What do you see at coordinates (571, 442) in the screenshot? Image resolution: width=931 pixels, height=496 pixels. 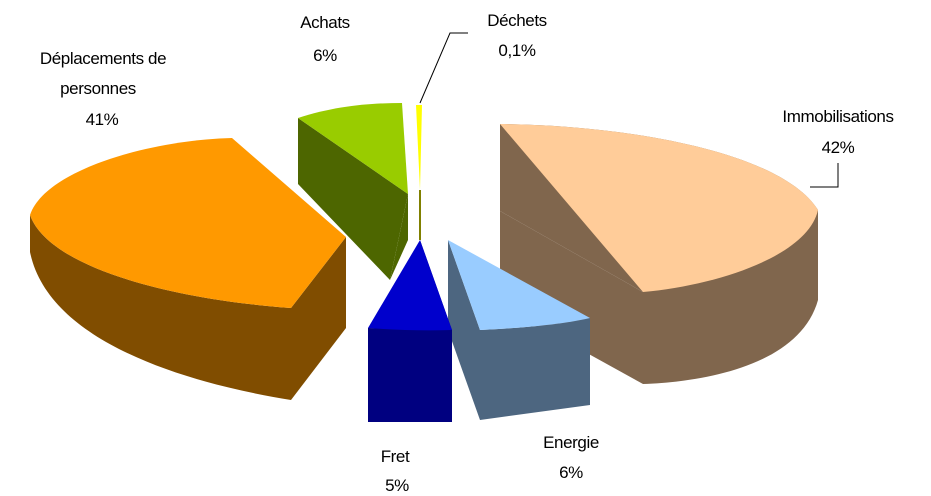 I see `category-label-energie: Energie` at bounding box center [571, 442].